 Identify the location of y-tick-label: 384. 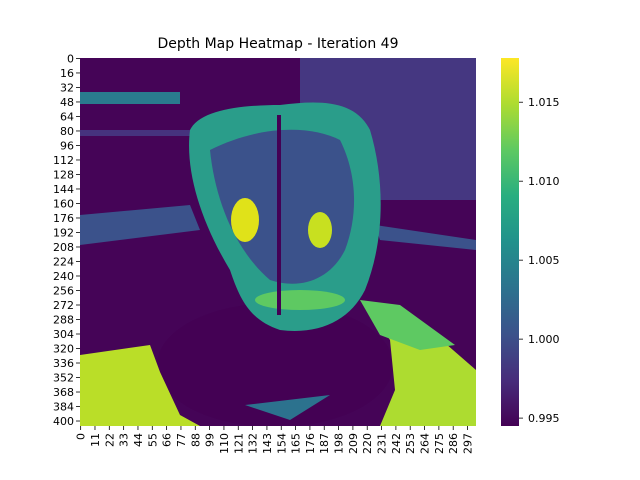
(63, 407).